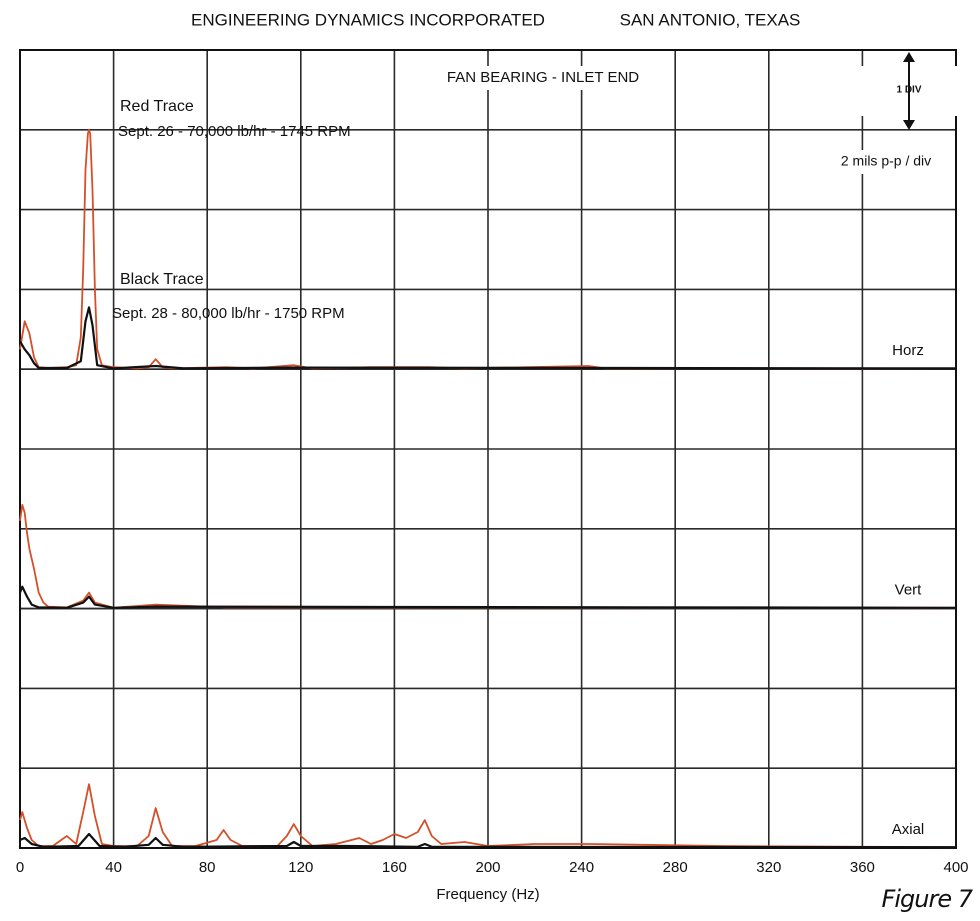  Describe the element at coordinates (908, 90) in the screenshot. I see `scale-marker: 1 DIV` at that location.